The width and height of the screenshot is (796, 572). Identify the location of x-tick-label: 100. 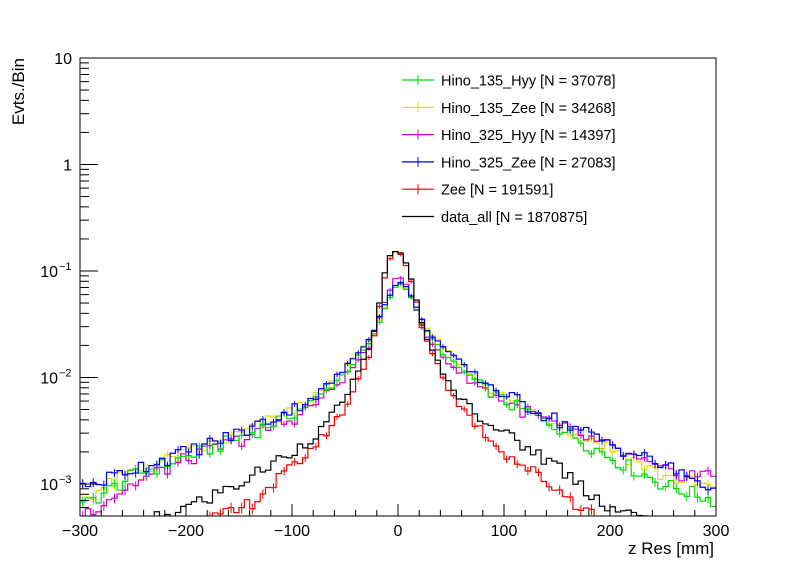
(504, 531).